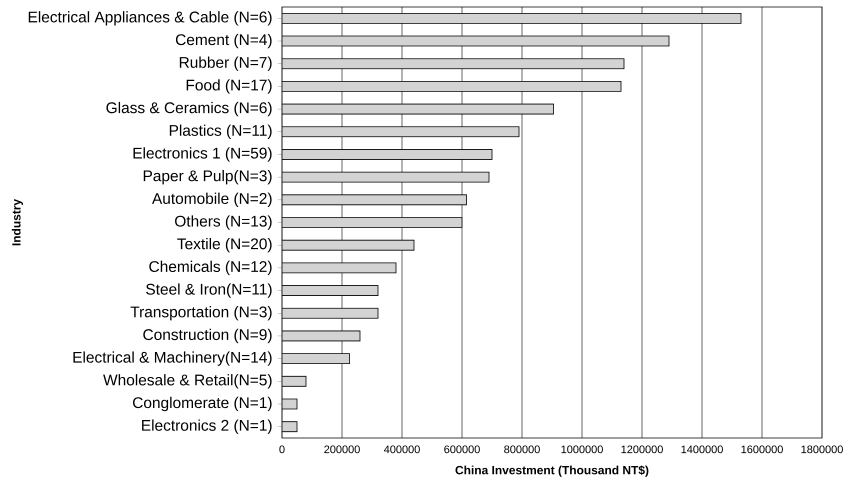  What do you see at coordinates (189, 109) in the screenshot?
I see `y-tick-label: Glass & Ceramics (N=6)` at bounding box center [189, 109].